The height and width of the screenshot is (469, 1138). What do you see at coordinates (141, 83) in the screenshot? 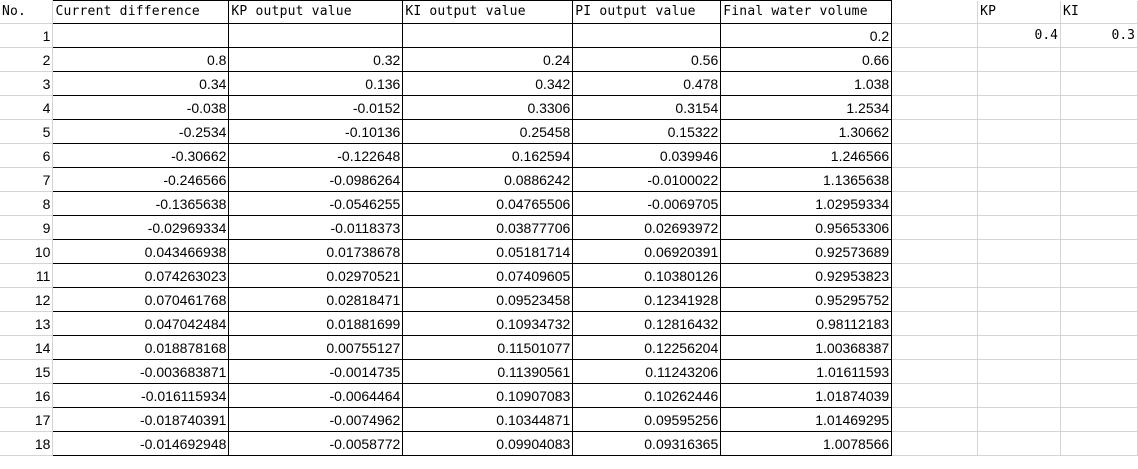
I see `cell-current-difference: 0.34` at bounding box center [141, 83].